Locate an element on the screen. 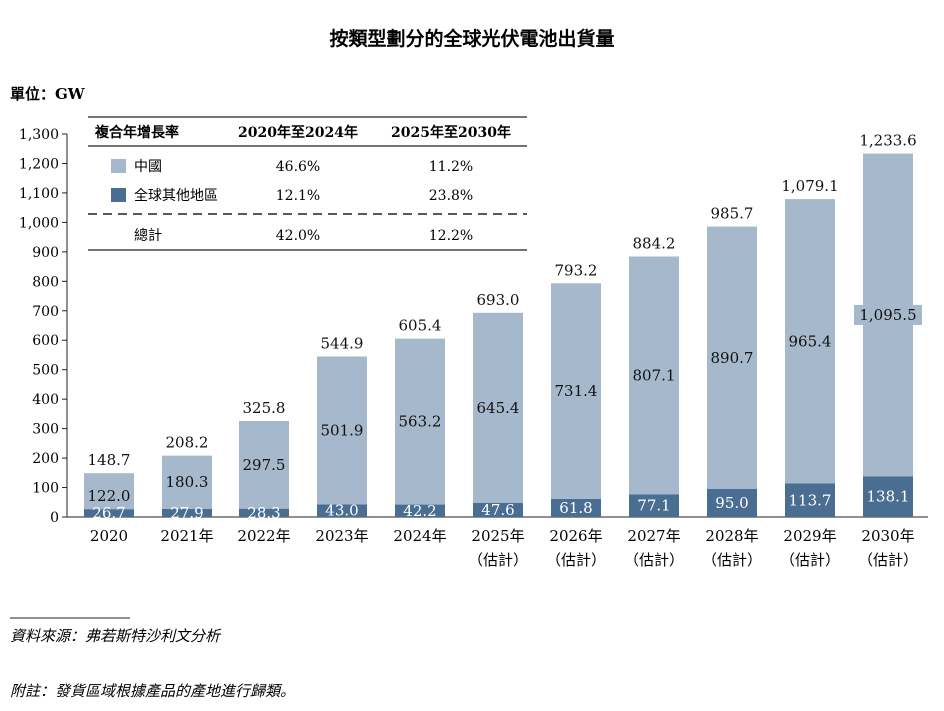  value-label-china: 180.3 is located at coordinates (187, 482).